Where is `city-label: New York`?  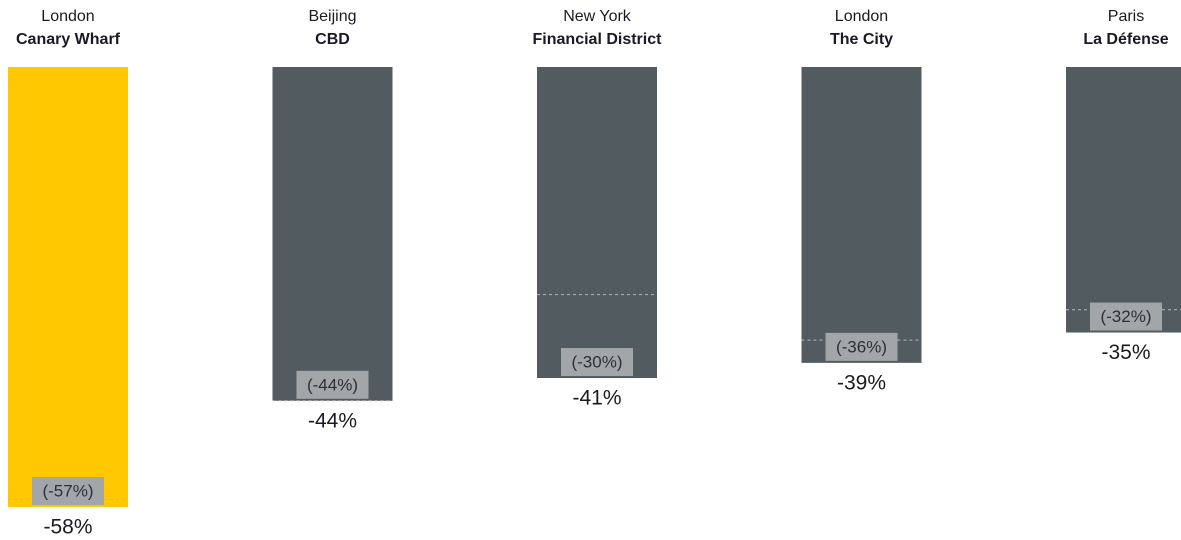 city-label: New York is located at coordinates (597, 16).